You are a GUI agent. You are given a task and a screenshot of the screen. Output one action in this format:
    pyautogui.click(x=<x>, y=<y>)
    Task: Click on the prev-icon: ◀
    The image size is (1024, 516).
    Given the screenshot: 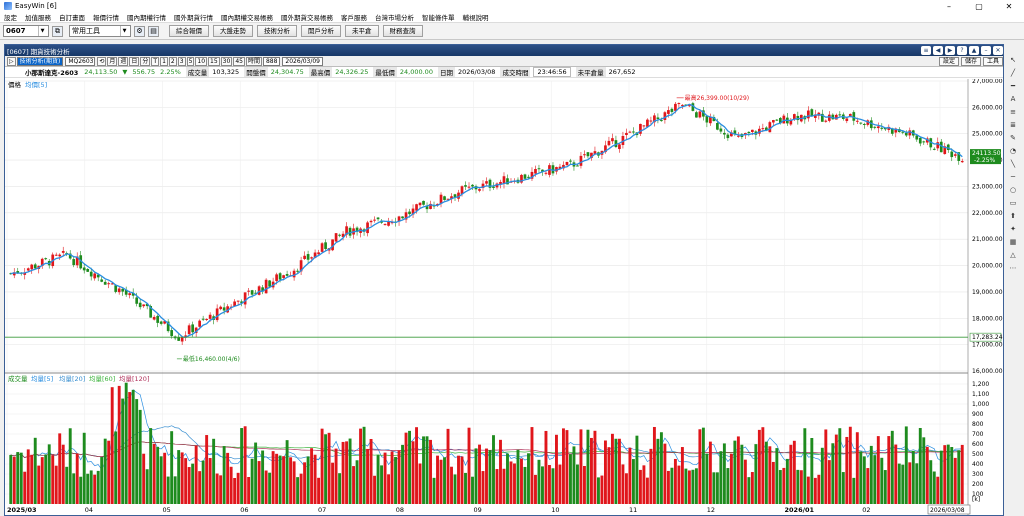 What is the action you would take?
    pyautogui.click(x=938, y=50)
    